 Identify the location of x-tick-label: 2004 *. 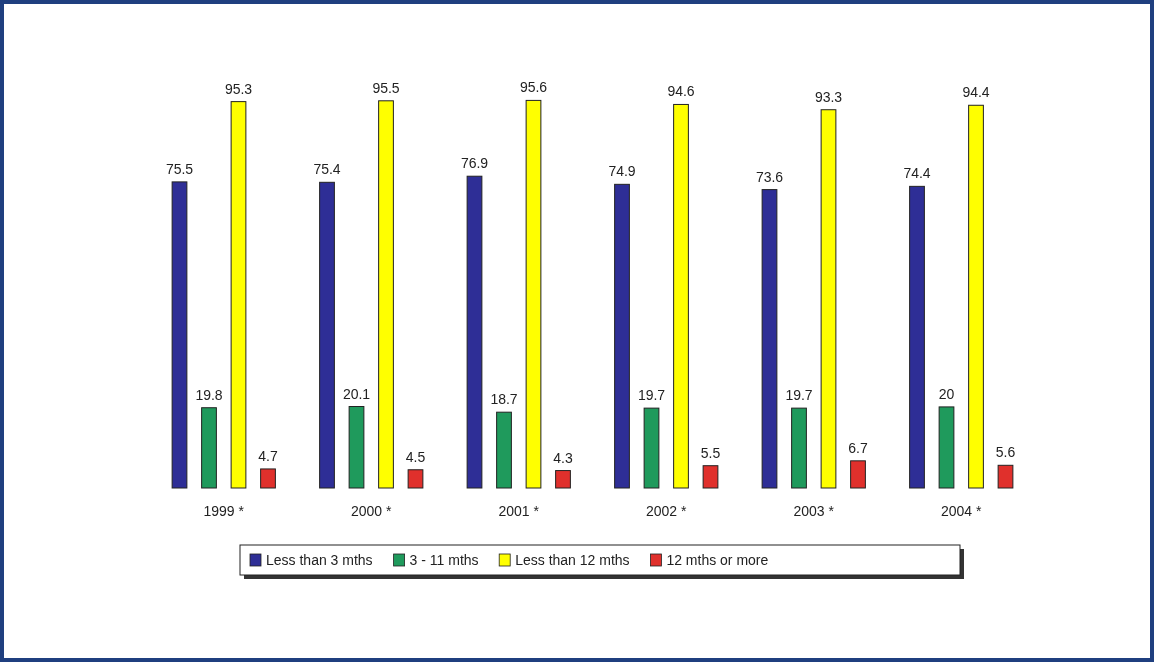
(962, 511).